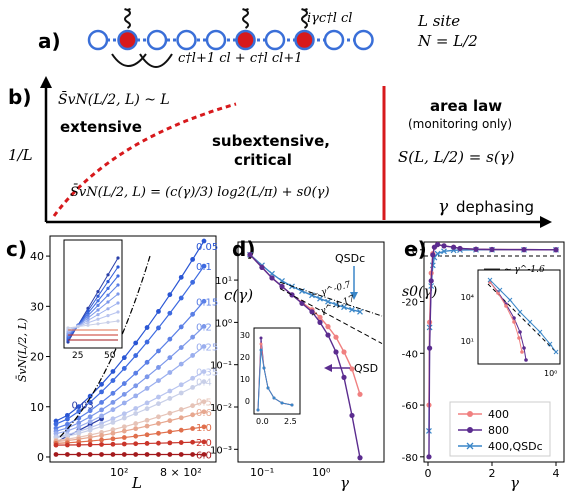 The width and height of the screenshot is (576, 491). I want to click on panel-c-series, so click(130, 347).